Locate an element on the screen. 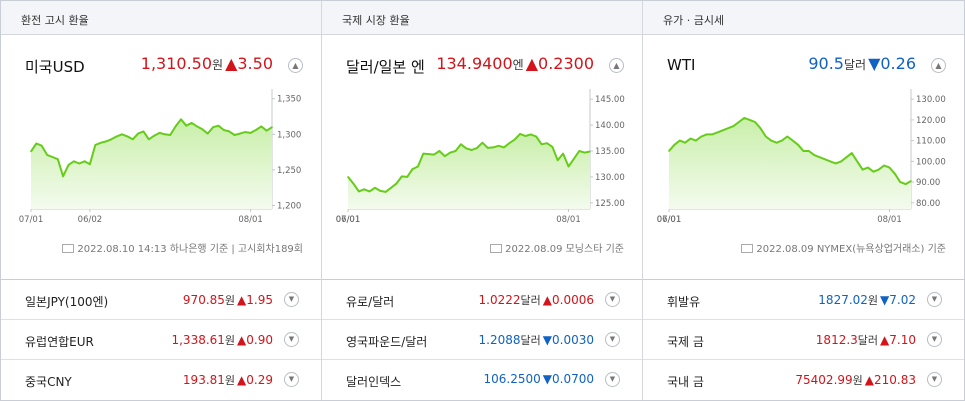  main-quote-change: ▼0.26 is located at coordinates (892, 63).